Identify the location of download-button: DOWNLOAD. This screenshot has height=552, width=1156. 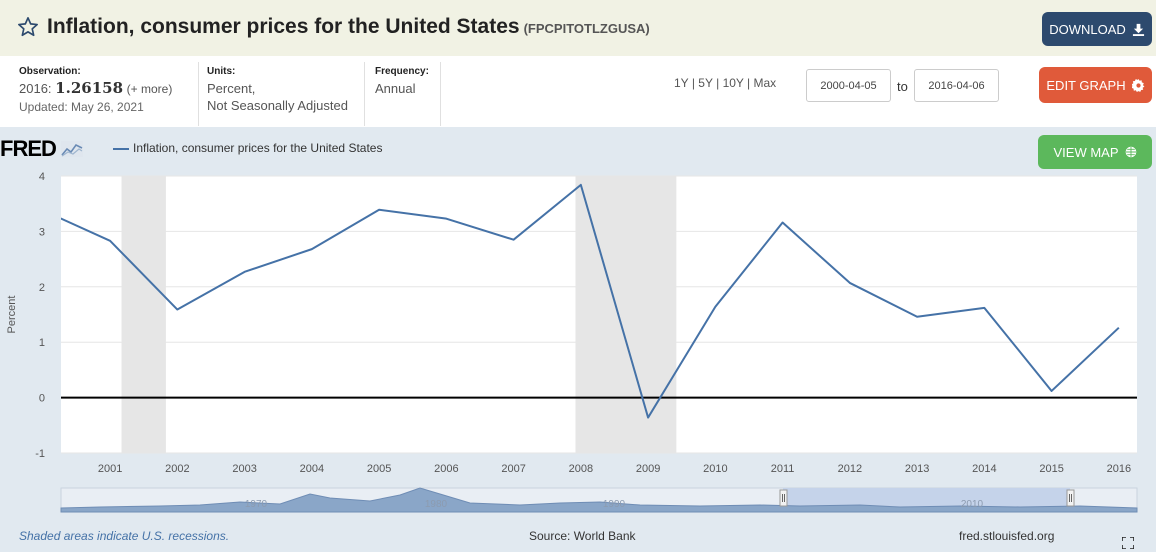
(1097, 29).